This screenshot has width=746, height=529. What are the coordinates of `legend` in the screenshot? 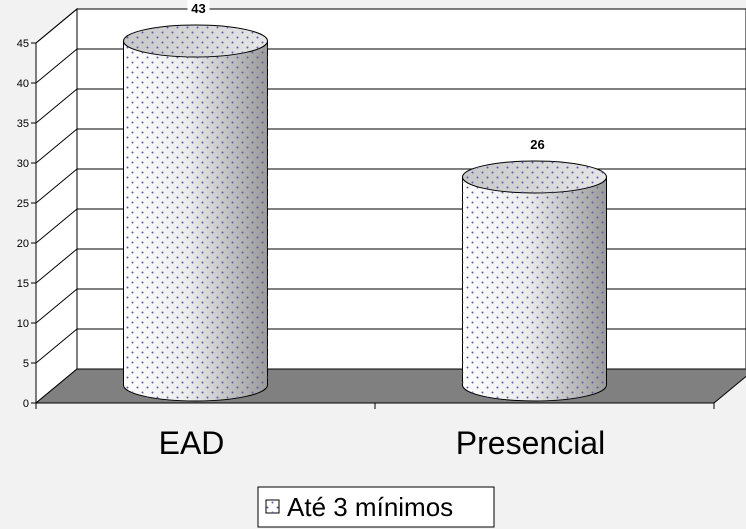 It's located at (376, 507).